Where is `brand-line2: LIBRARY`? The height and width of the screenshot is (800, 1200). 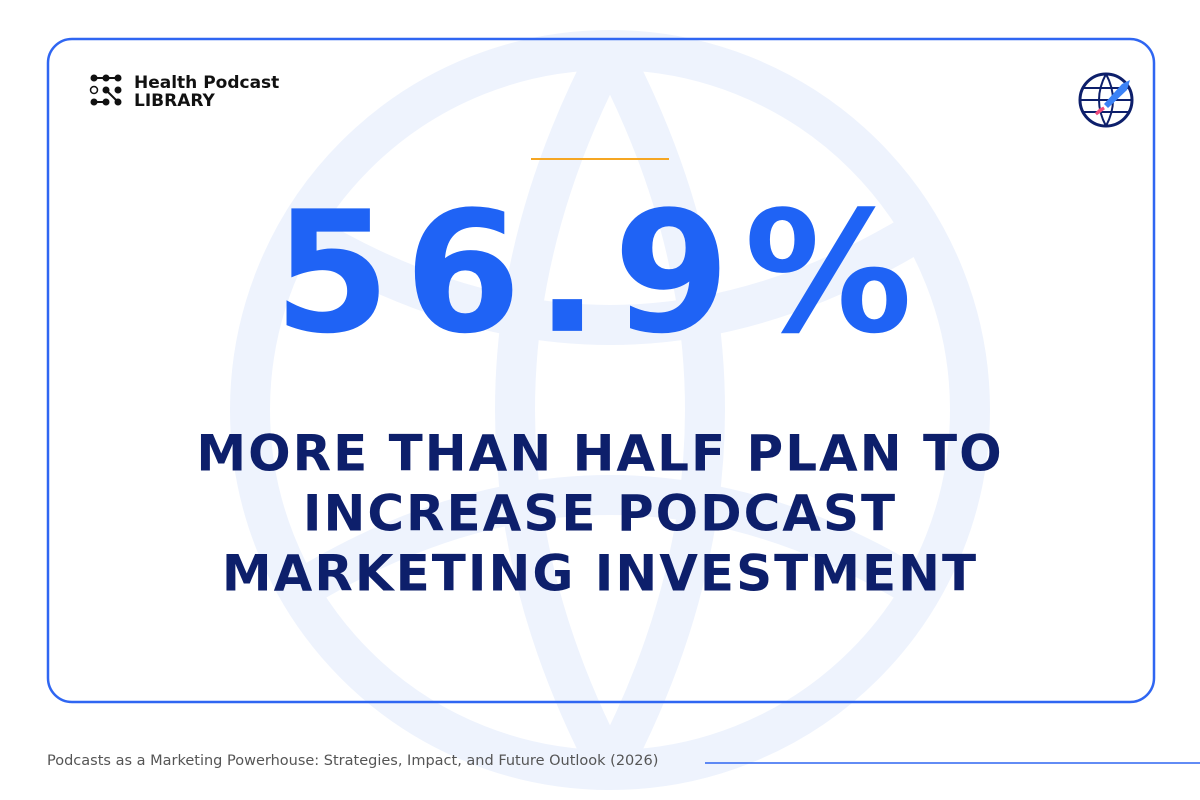 brand-line2: LIBRARY is located at coordinates (175, 101).